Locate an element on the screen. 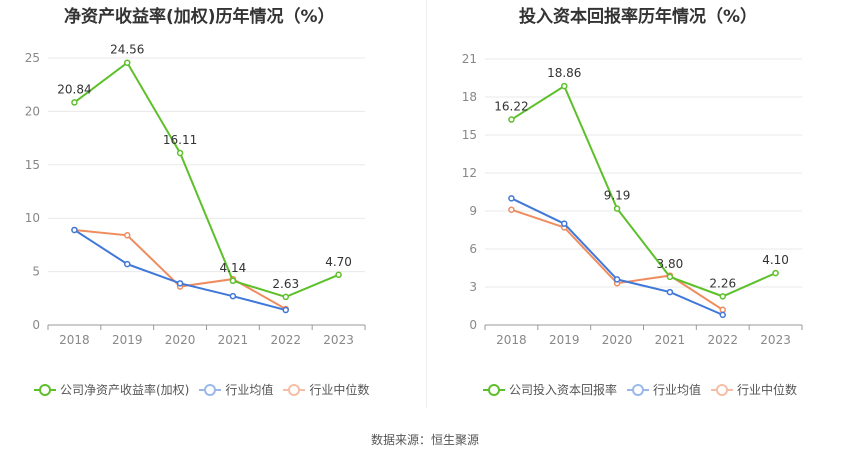  left-data-label: 16.11 is located at coordinates (180, 140).